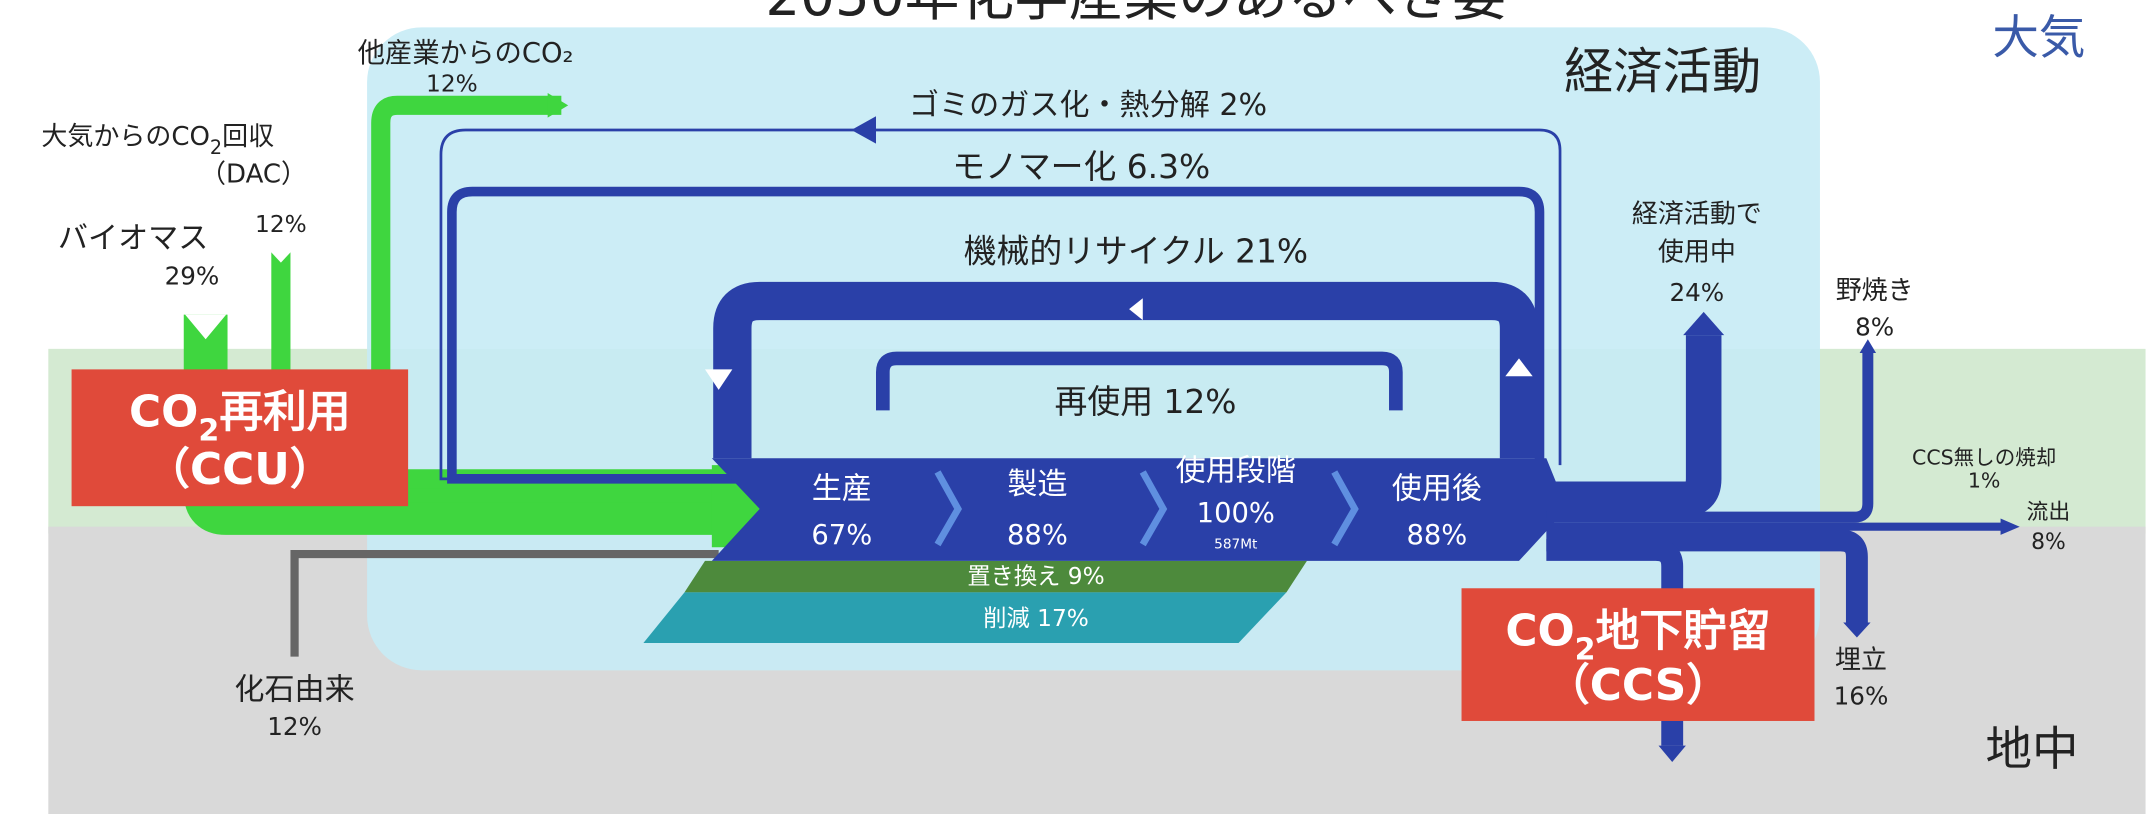 The height and width of the screenshot is (814, 2146). I want to click on output-label: 野焼き, so click(1875, 291).